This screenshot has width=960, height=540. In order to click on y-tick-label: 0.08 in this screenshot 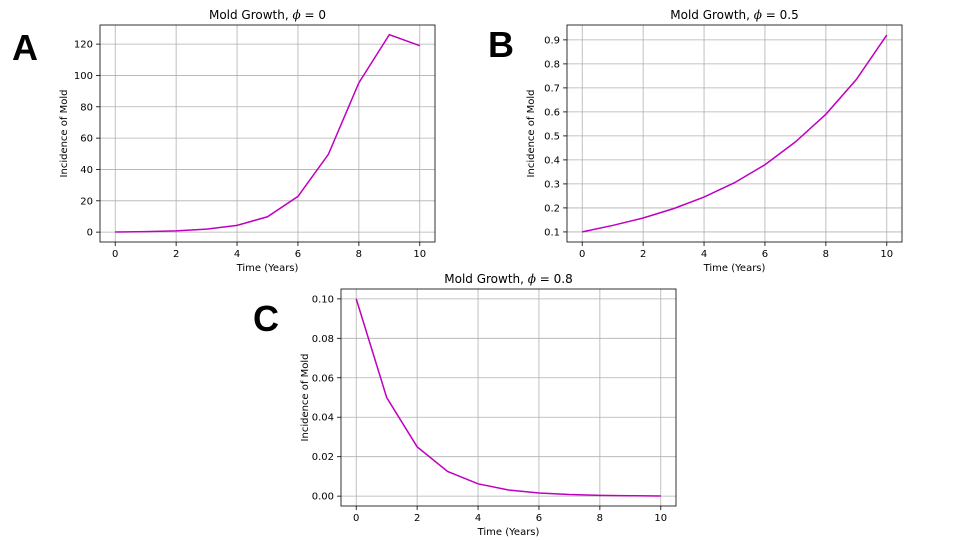, I will do `click(323, 339)`.